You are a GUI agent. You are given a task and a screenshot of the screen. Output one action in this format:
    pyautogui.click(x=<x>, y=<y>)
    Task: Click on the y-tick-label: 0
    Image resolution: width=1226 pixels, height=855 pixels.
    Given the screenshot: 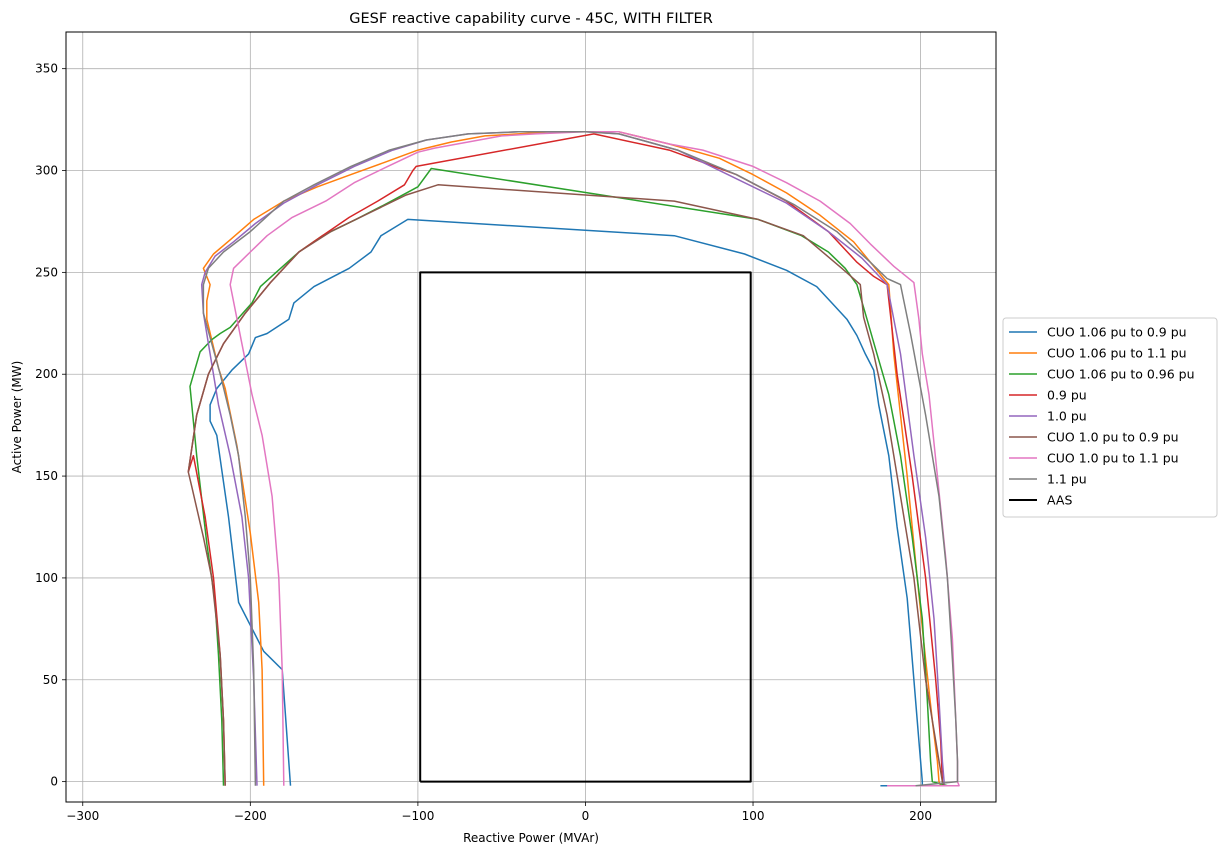 What is the action you would take?
    pyautogui.click(x=54, y=782)
    